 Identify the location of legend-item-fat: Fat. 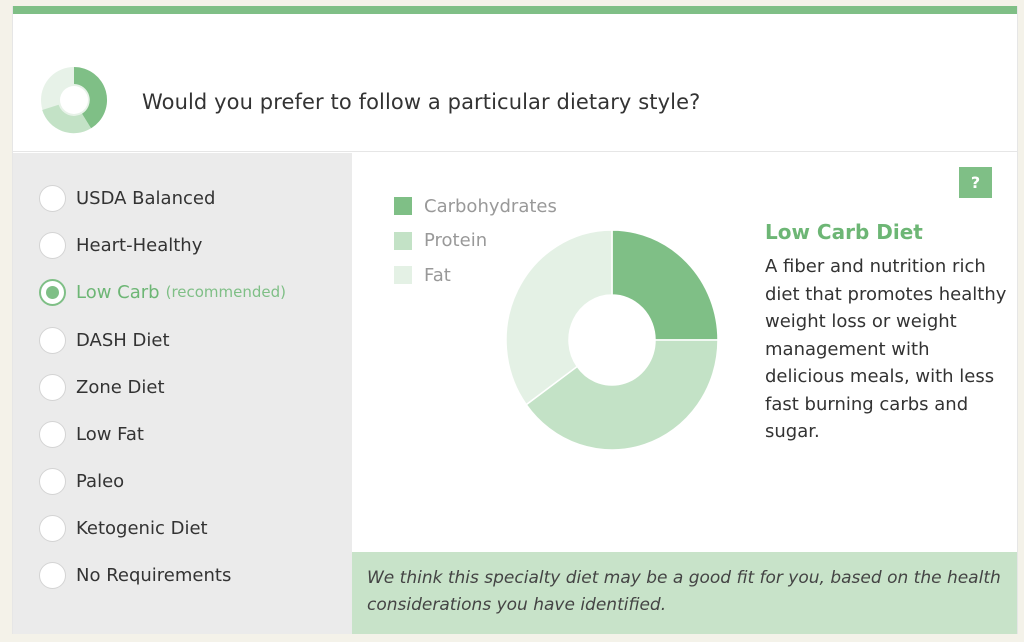
(475, 275).